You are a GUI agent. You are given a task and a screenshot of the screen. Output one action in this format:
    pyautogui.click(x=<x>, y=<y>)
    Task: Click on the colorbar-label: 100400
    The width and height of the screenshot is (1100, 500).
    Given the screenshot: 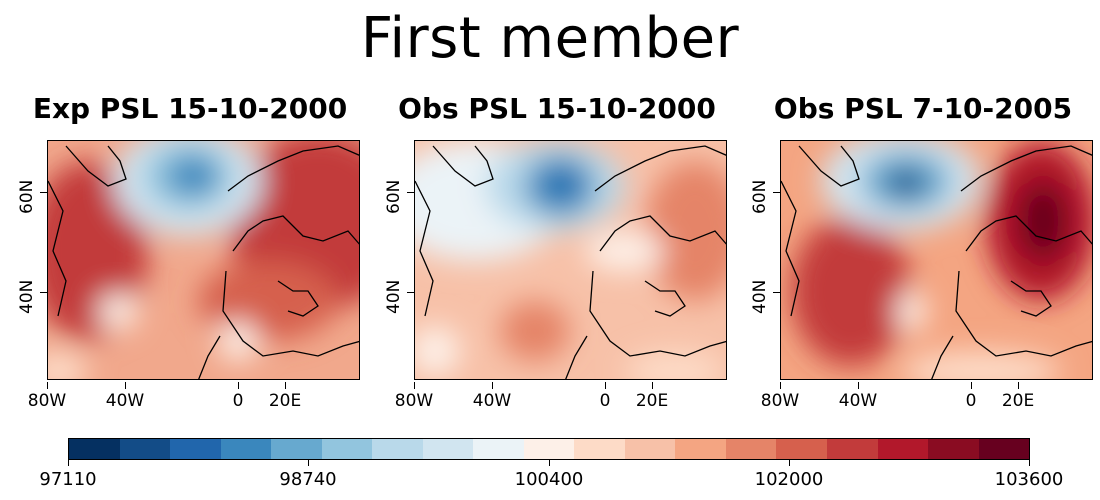 What is the action you would take?
    pyautogui.click(x=549, y=479)
    